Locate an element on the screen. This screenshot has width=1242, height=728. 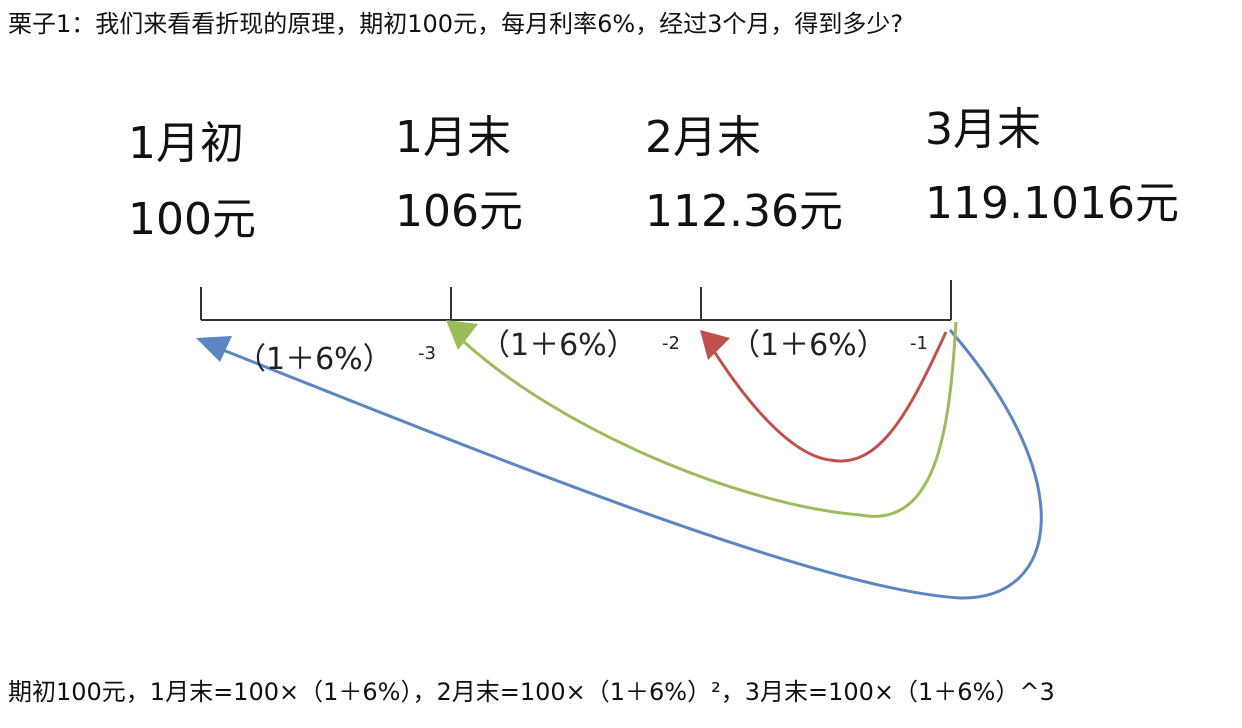
period-label-start: 1月初 is located at coordinates (186, 143).